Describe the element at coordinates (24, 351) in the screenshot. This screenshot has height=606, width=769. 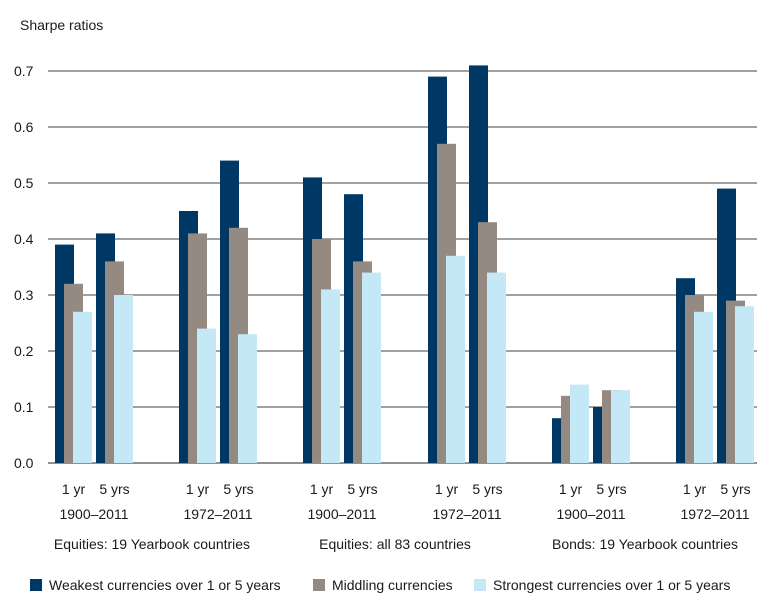
I see `y-tick-label: 0.2` at that location.